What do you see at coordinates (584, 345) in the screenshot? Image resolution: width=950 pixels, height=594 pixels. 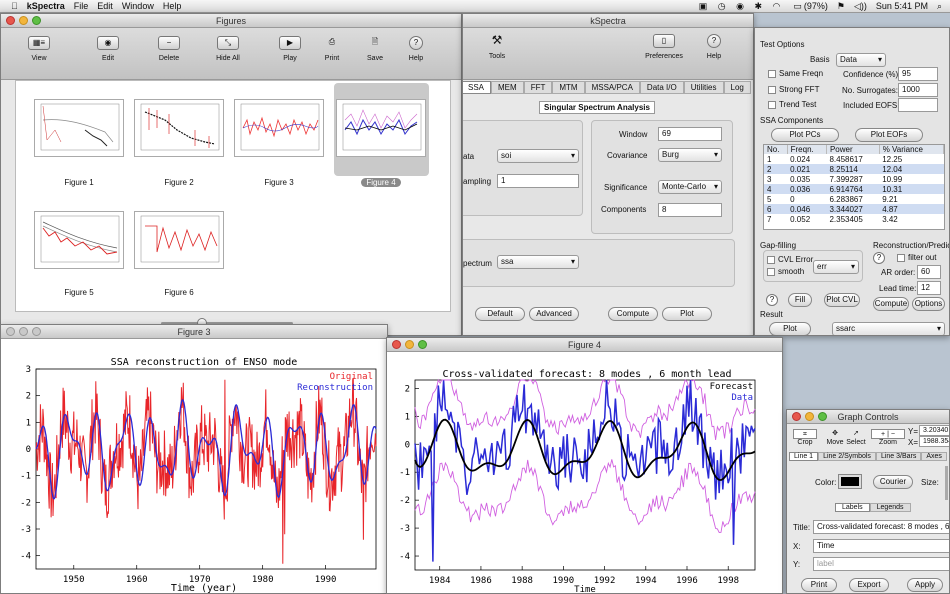 I see `figure-4-titlebar: Figure 4` at bounding box center [584, 345].